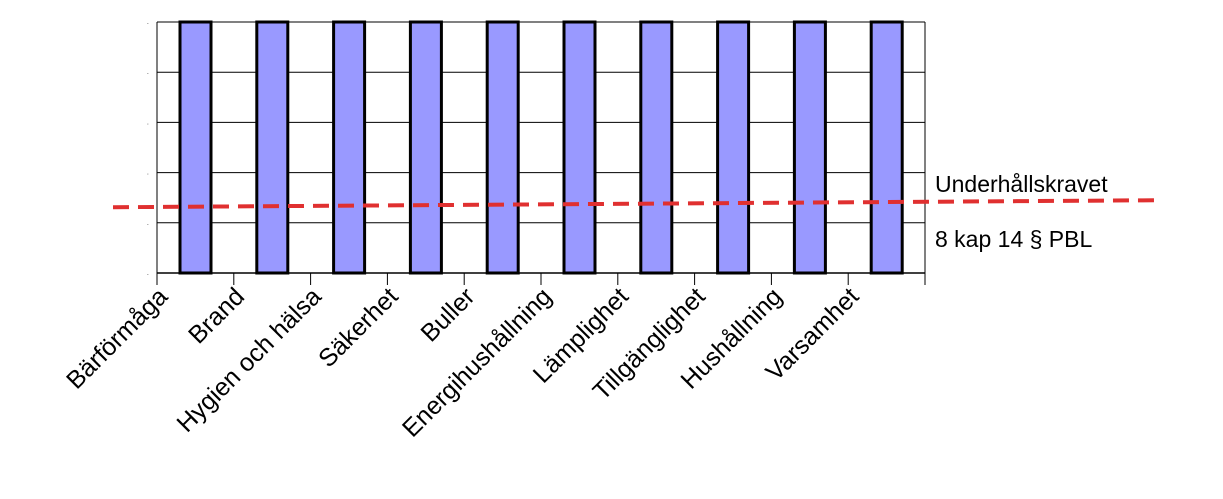 This screenshot has height=499, width=1223. Describe the element at coordinates (1013, 239) in the screenshot. I see `reference-label-below: 8 kap 14 § PBL` at that location.